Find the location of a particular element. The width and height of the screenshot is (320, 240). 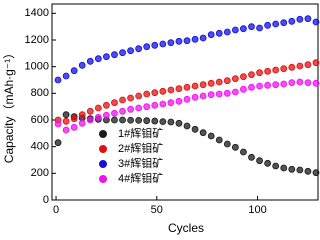

legend-label: 3#辉钼矿 is located at coordinates (140, 163).